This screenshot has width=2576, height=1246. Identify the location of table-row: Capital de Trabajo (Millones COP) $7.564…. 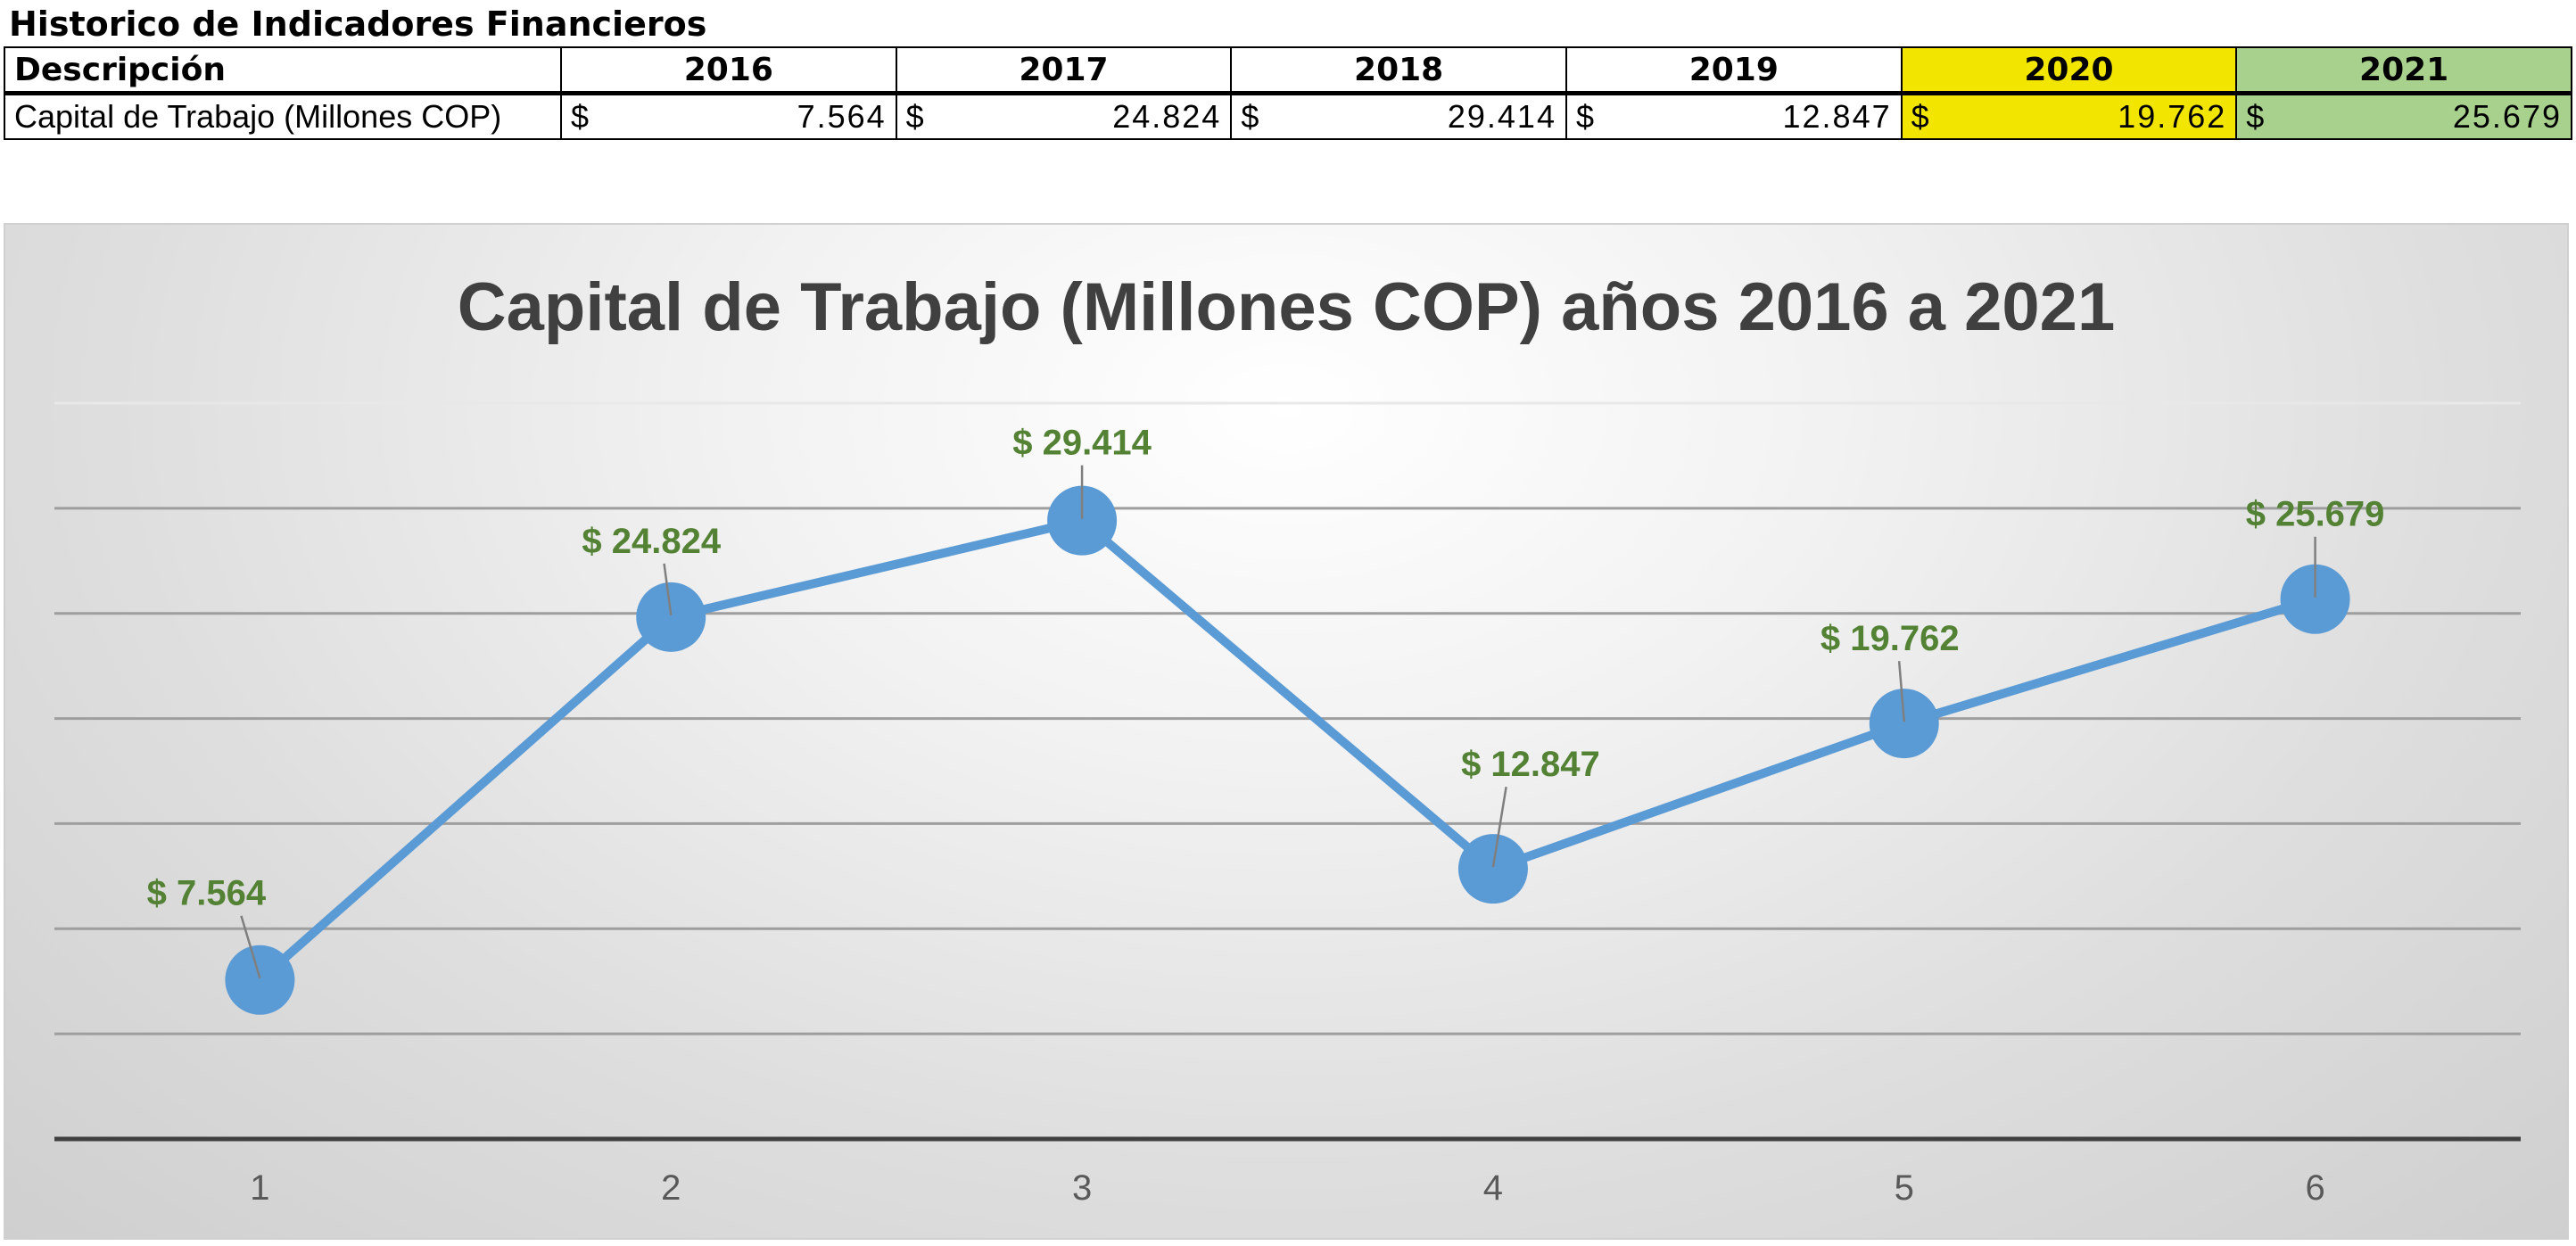
(1288, 116).